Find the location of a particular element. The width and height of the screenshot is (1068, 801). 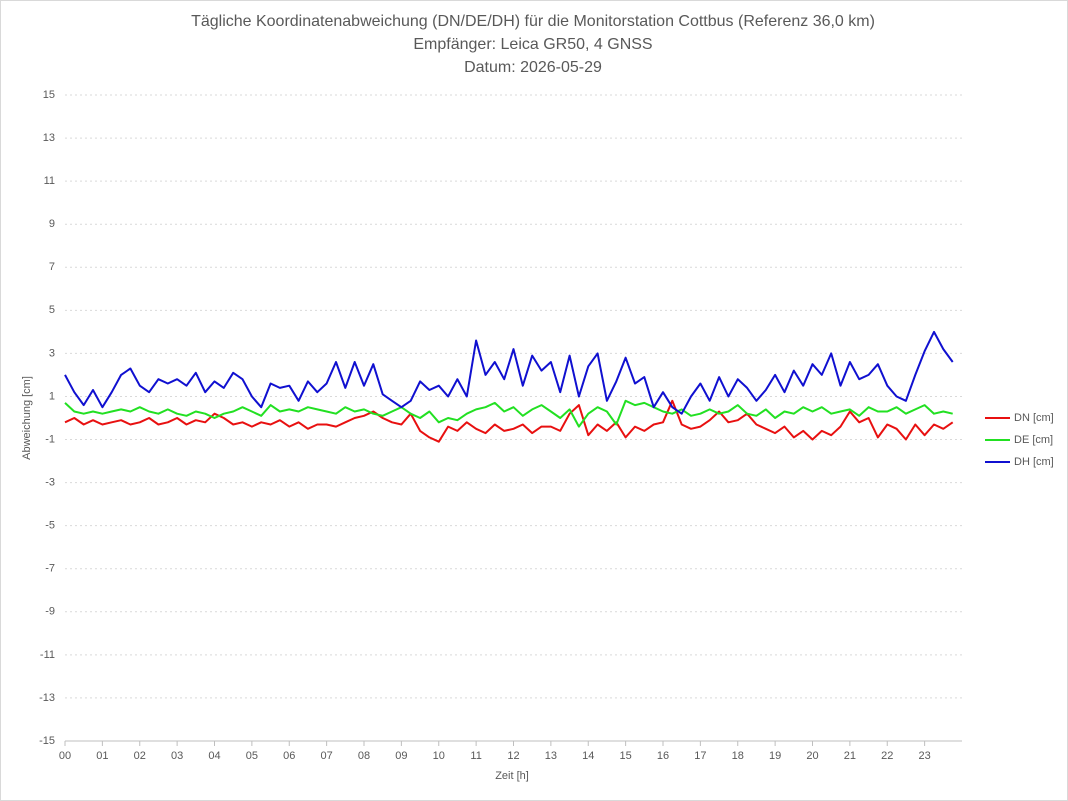

x-tick-label: 16 is located at coordinates (663, 756).